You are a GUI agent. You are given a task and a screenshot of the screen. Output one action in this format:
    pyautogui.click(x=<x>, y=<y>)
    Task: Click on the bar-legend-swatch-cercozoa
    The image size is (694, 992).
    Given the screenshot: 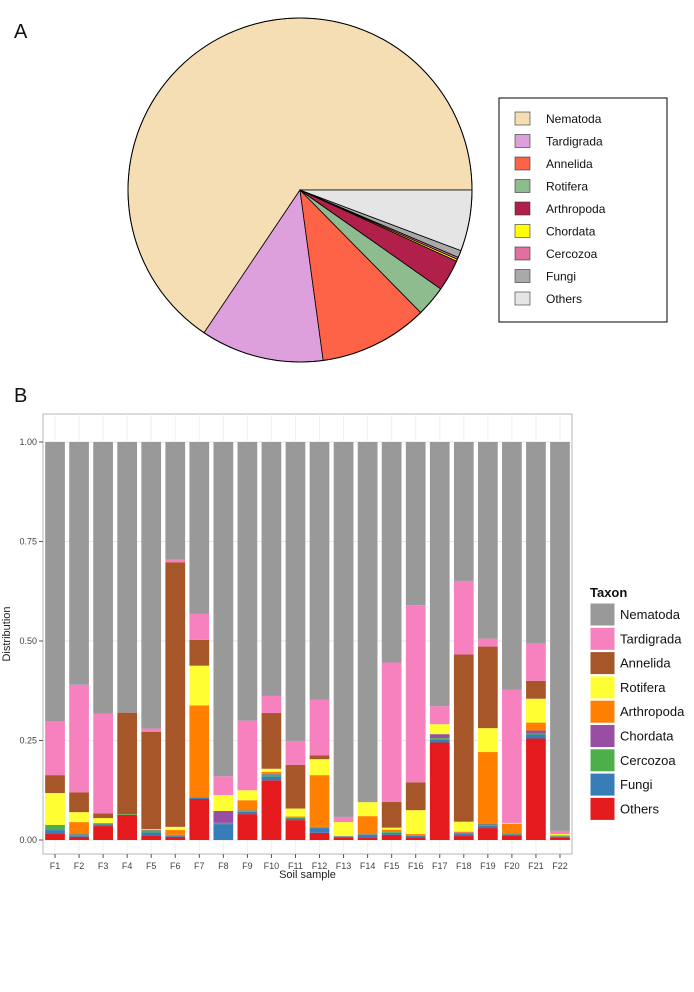 What is the action you would take?
    pyautogui.click(x=602, y=760)
    